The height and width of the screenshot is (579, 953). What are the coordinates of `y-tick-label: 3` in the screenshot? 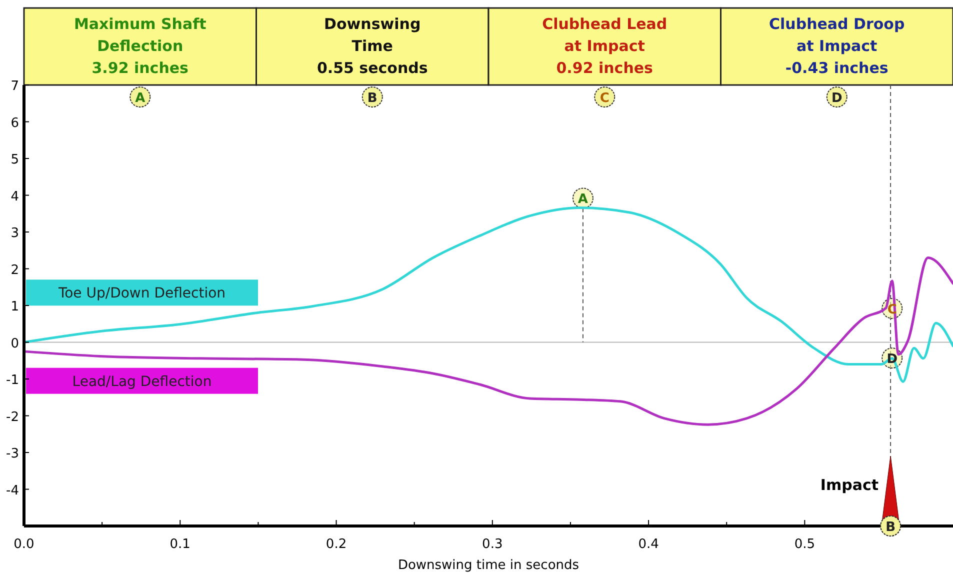 It's located at (14, 233).